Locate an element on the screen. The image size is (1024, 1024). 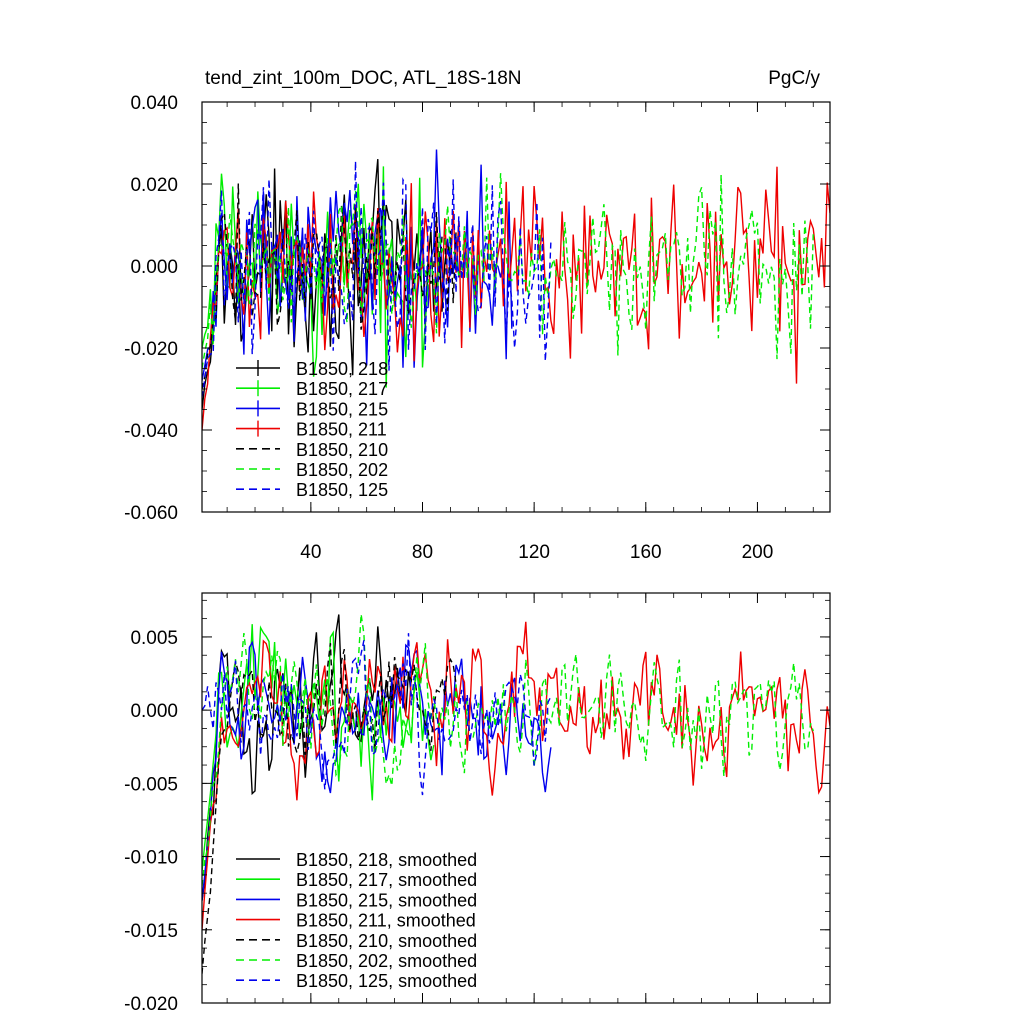
y-tick-label-top-1: 0.020 is located at coordinates (154, 185).